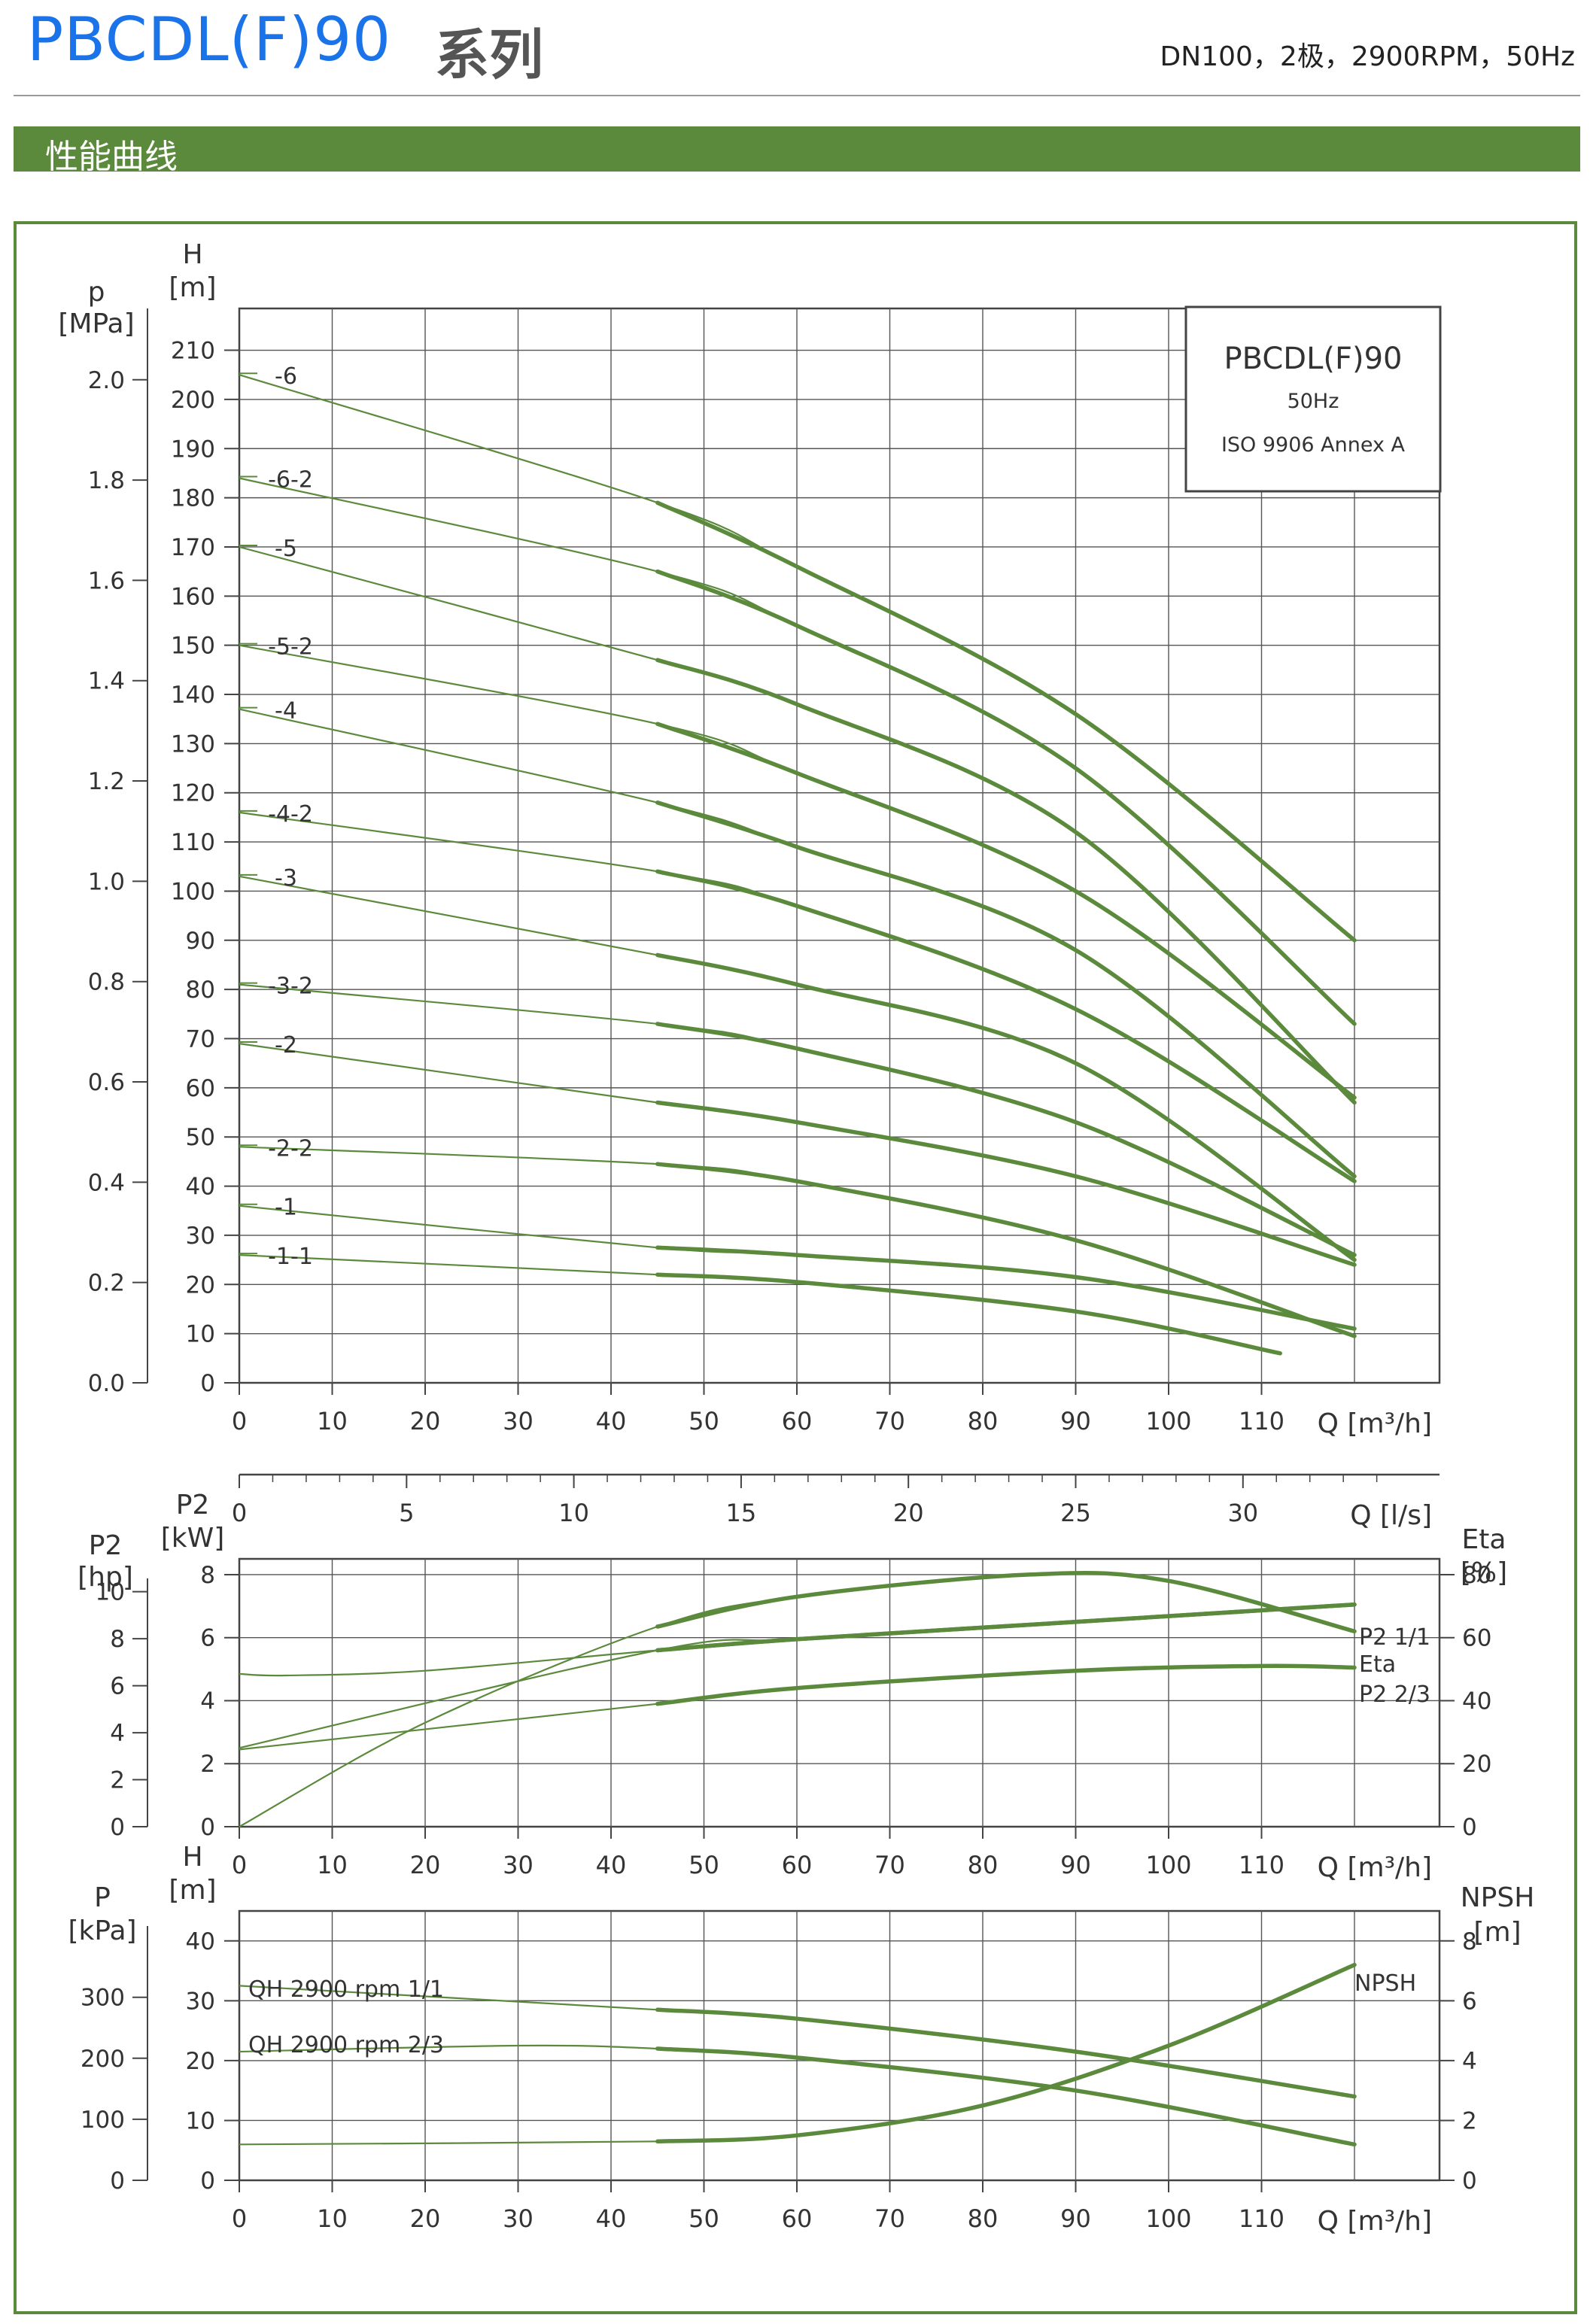 The height and width of the screenshot is (2324, 1590). Describe the element at coordinates (102, 1897) in the screenshot. I see `panel3-kpa-axis-label: P` at that location.